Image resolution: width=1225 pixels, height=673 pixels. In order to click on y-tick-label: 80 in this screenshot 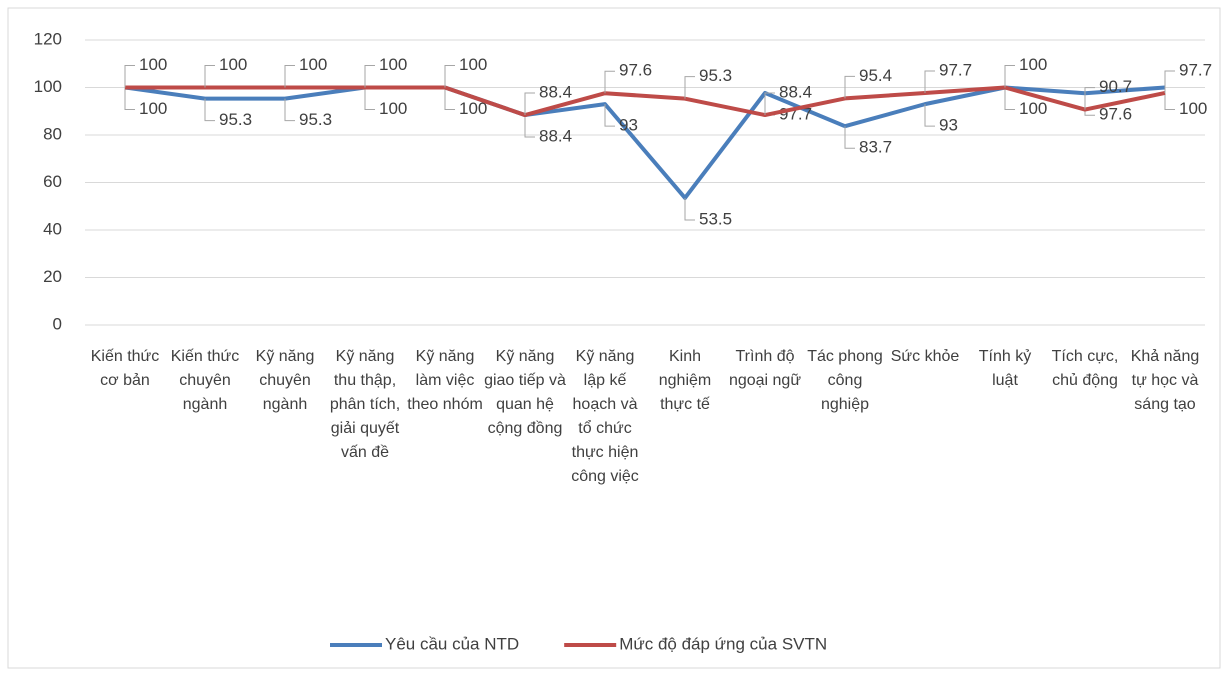, I will do `click(52, 133)`.